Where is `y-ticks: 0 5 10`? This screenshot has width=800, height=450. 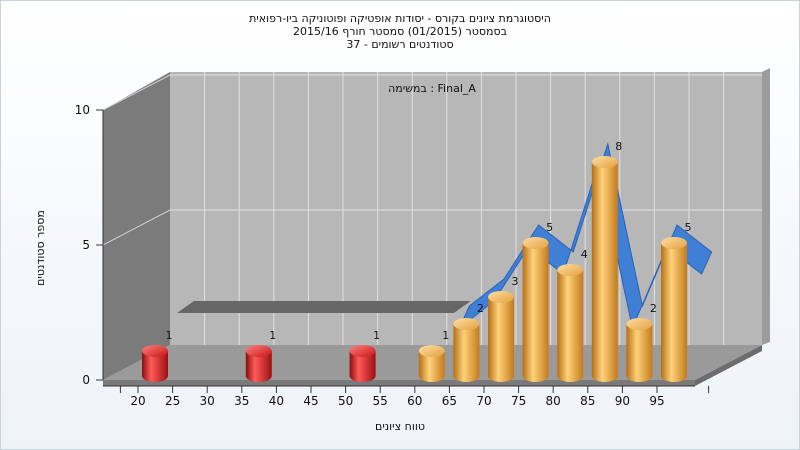
y-ticks: 0 5 10 is located at coordinates (89, 245).